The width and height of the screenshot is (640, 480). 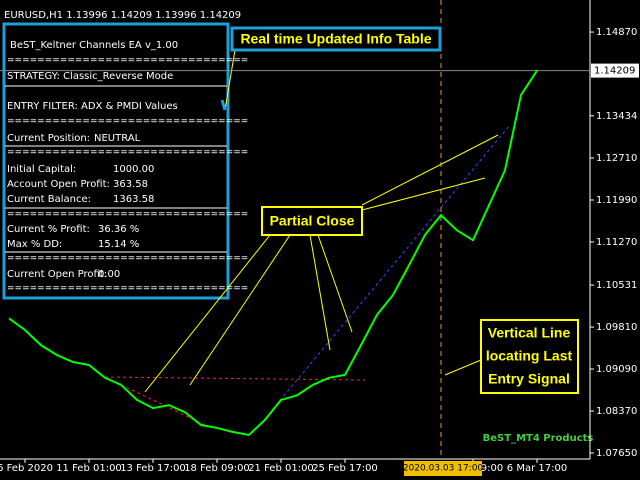 I want to click on row-label: Initial Capital:, so click(x=41, y=169).